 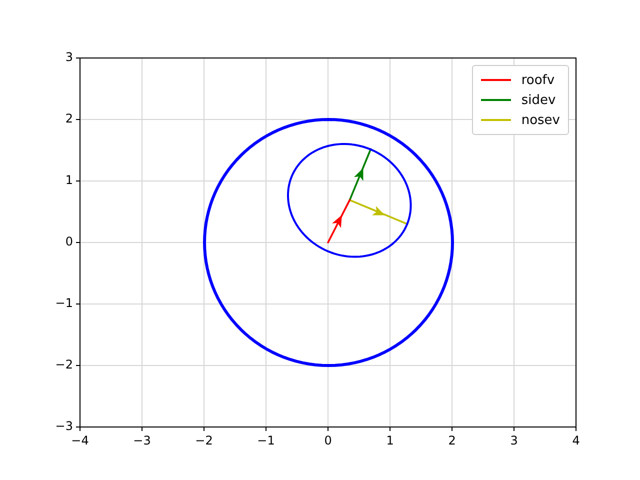 I want to click on legend-label: roofv, so click(x=538, y=80).